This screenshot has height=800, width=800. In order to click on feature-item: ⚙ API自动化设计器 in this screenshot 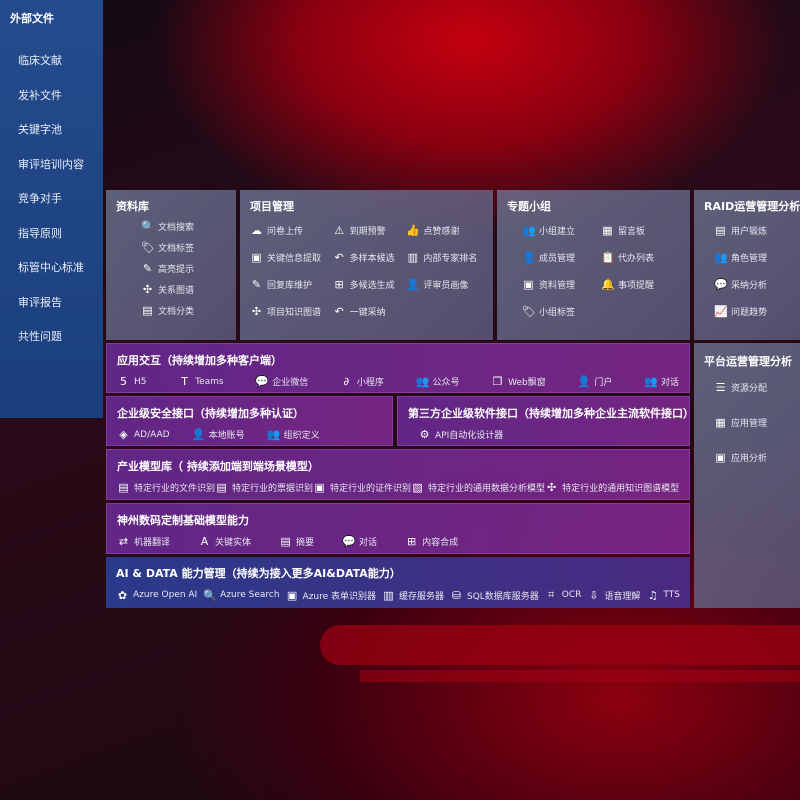, I will do `click(461, 434)`.